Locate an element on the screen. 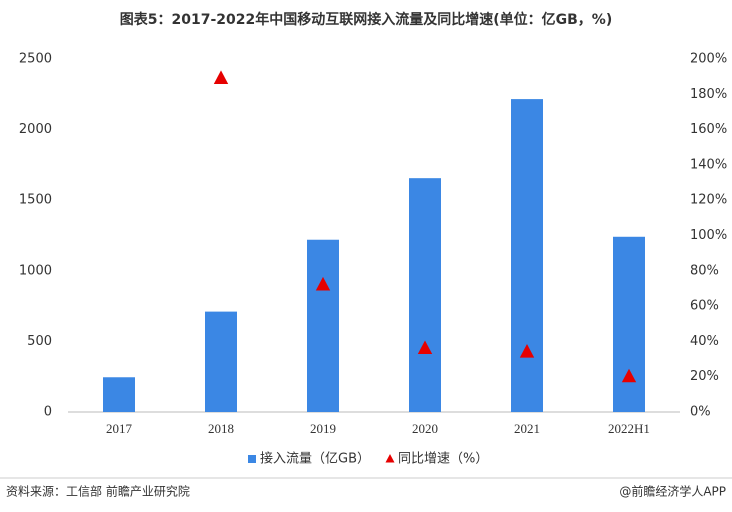 This screenshot has height=512, width=732. y-tick-label: 500 is located at coordinates (39, 341).